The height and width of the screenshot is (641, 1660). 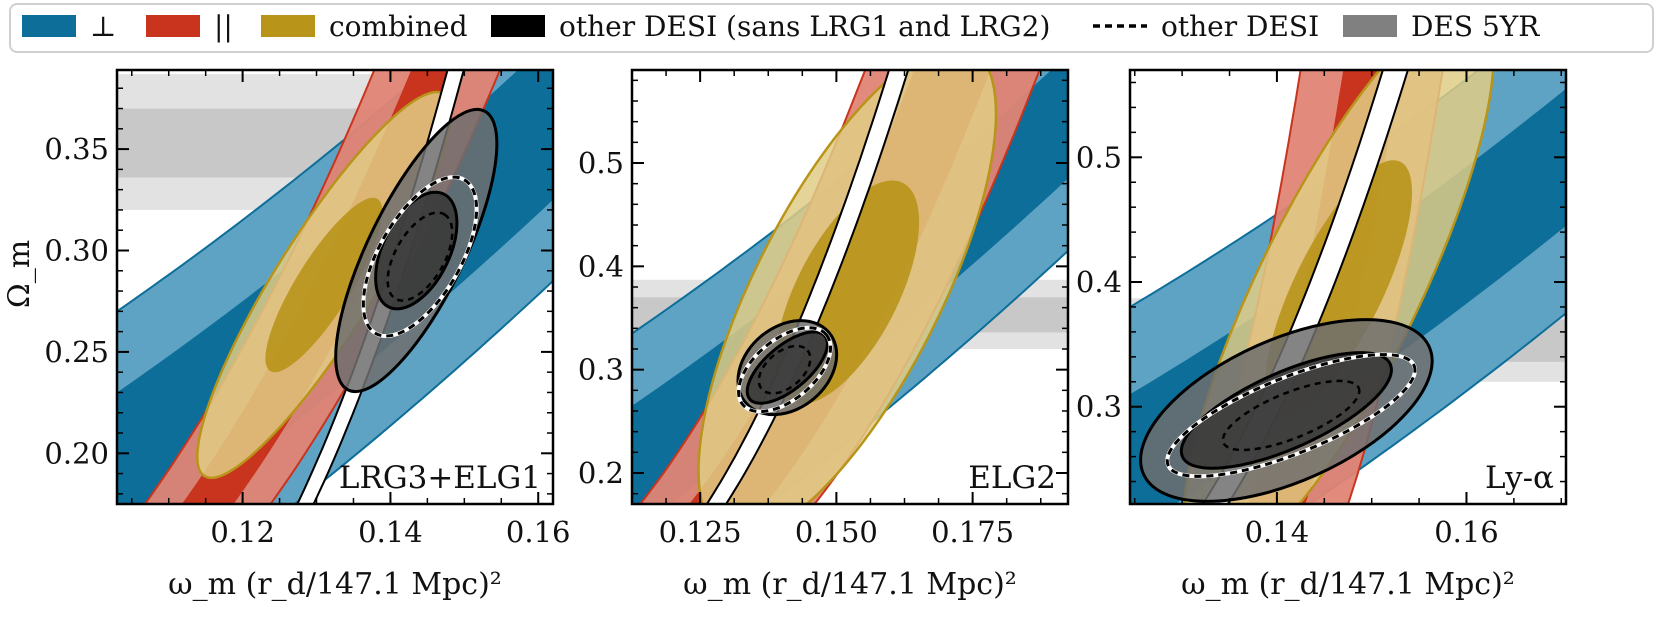 What do you see at coordinates (19, 274) in the screenshot?
I see `y-axis-title: Ω_m` at bounding box center [19, 274].